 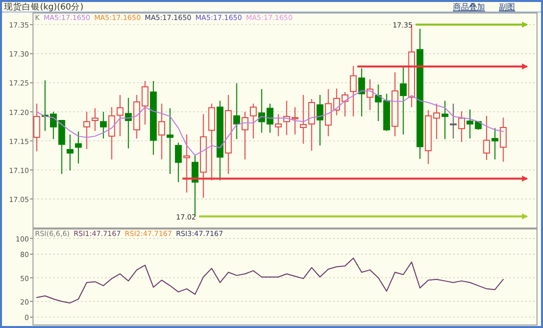 I want to click on text: 商品叠加, so click(x=469, y=7).